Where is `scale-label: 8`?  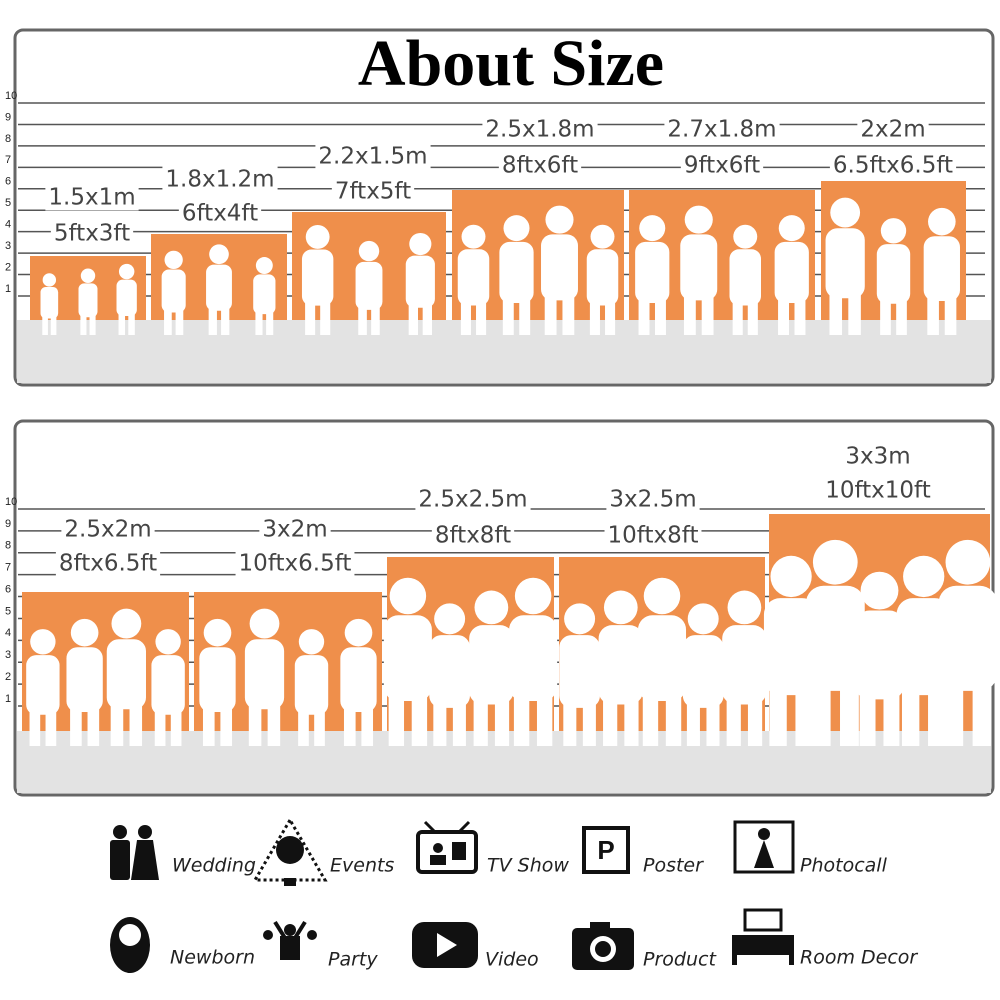 scale-label: 8 is located at coordinates (8, 546).